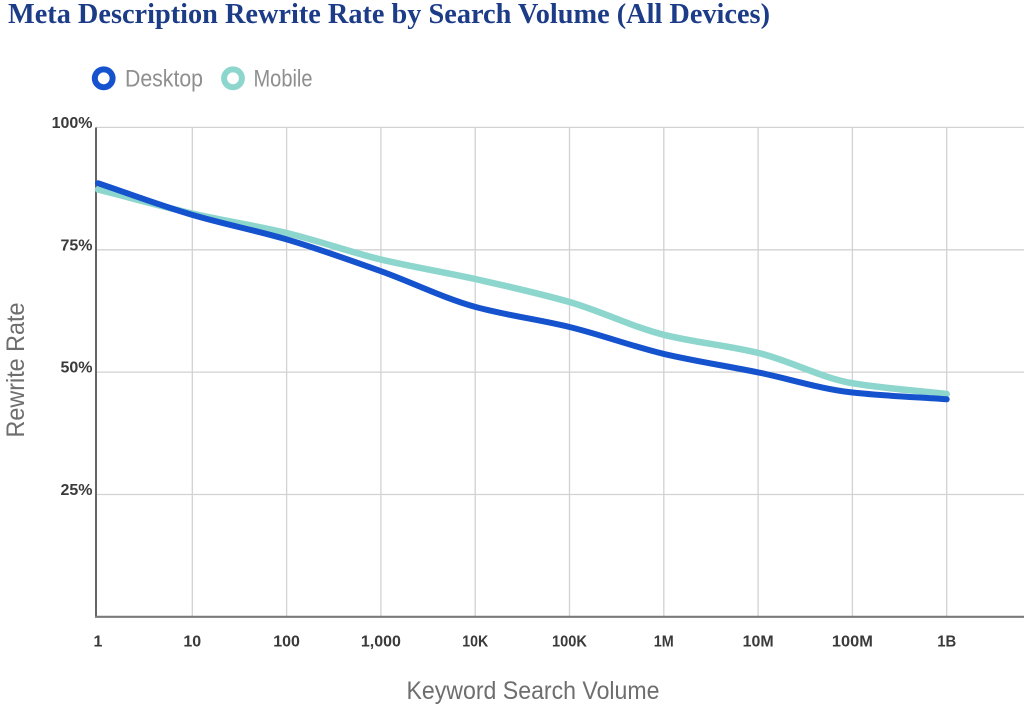 The height and width of the screenshot is (706, 1024). I want to click on svg-text: 10K, so click(475, 642).